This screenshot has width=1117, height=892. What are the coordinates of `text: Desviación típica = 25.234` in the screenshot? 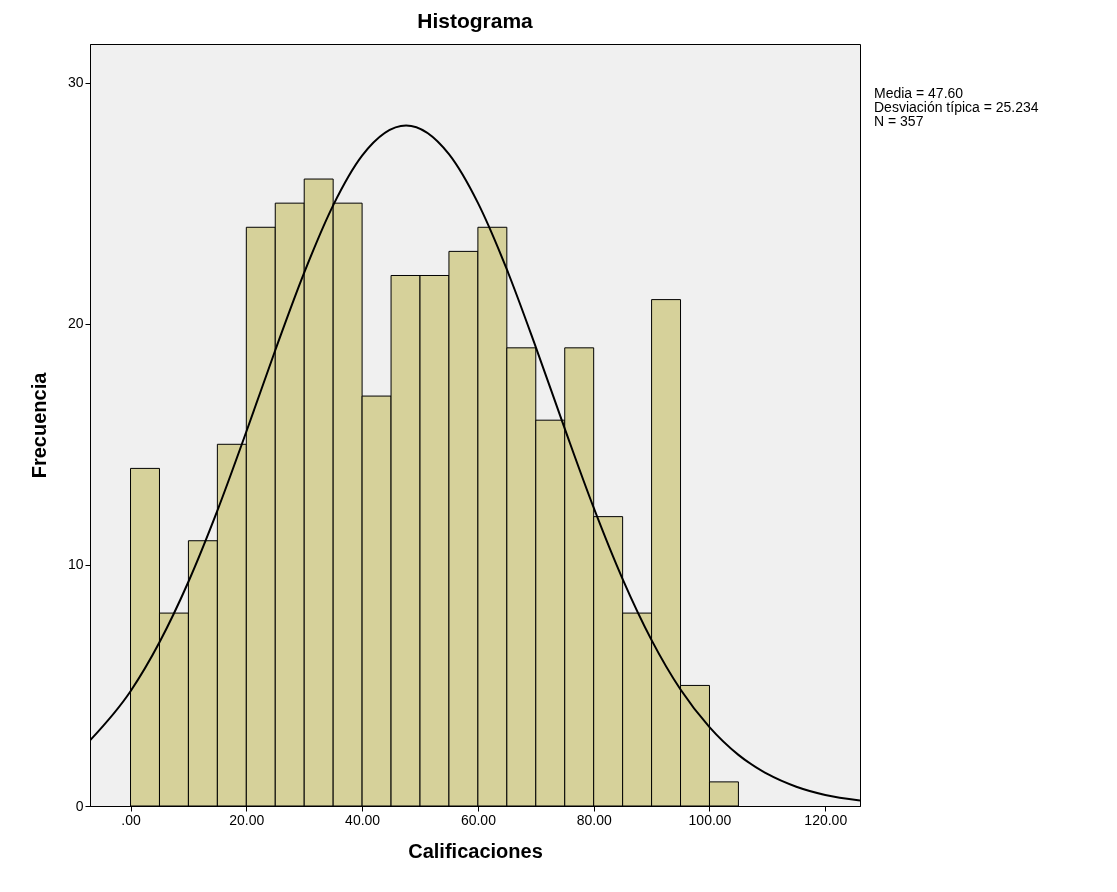 It's located at (956, 107).